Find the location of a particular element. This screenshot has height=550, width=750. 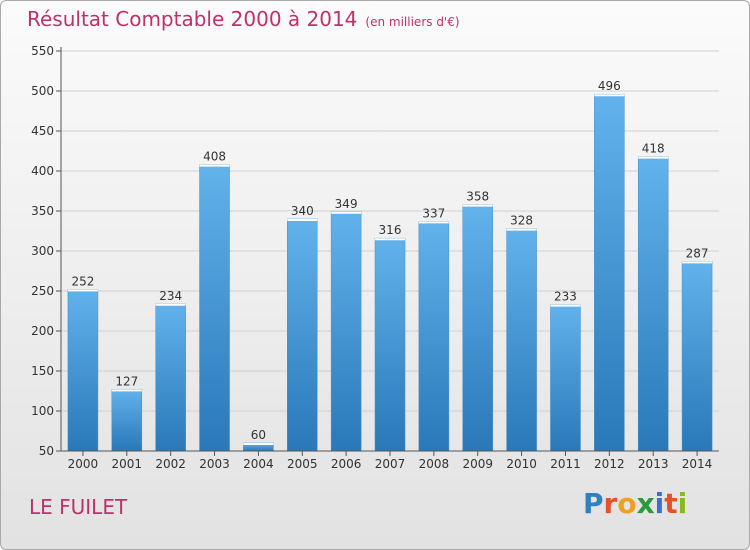

bar-2008 is located at coordinates (434, 336).